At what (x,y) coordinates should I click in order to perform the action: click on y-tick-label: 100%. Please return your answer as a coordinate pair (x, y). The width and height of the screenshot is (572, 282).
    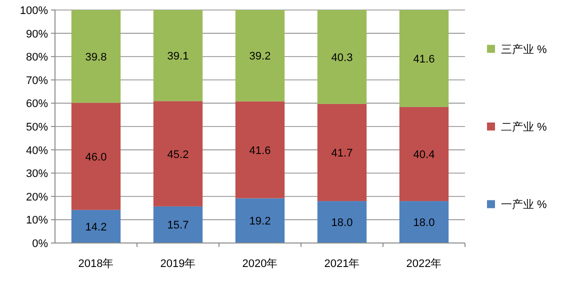
    Looking at the image, I should click on (34, 11).